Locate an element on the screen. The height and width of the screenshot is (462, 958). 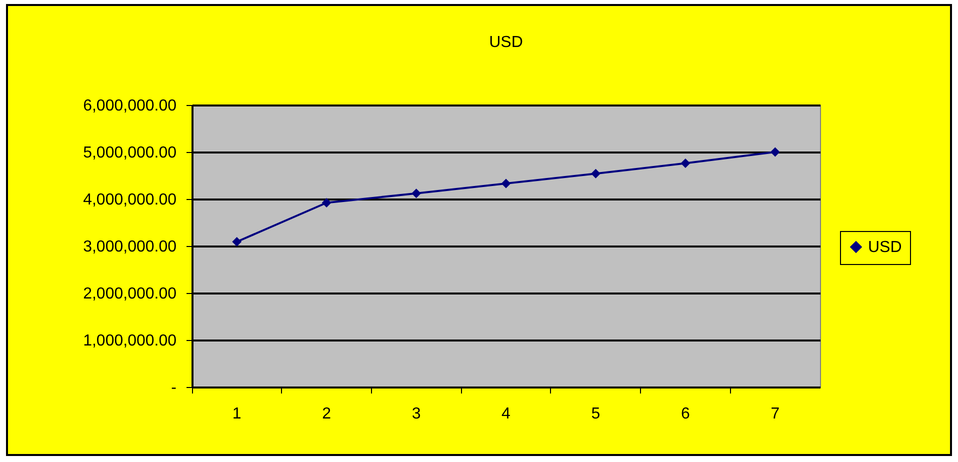
x-tick-label: 6 is located at coordinates (685, 414).